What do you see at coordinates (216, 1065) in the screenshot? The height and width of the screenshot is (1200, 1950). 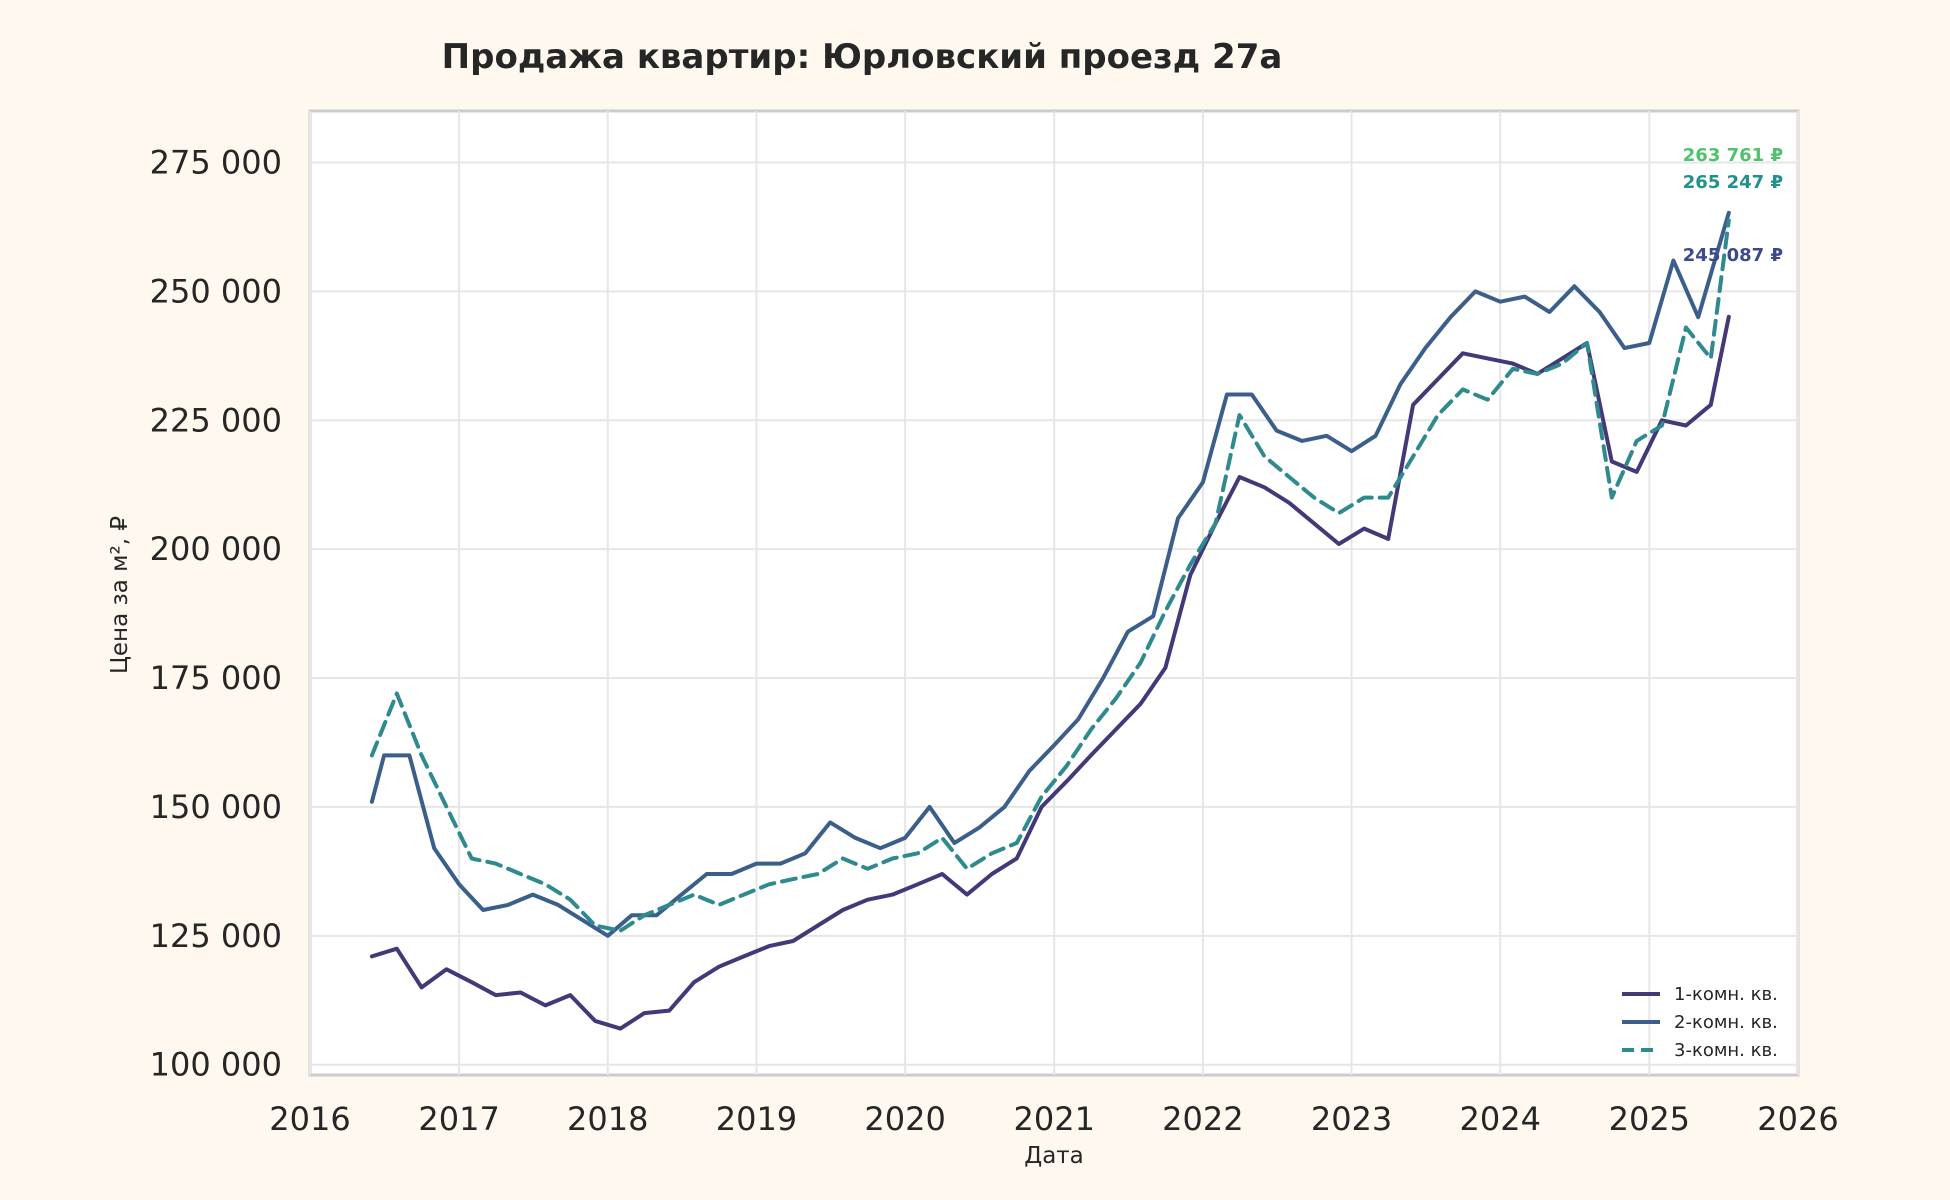 I see `y-tick-label: 100 000` at bounding box center [216, 1065].